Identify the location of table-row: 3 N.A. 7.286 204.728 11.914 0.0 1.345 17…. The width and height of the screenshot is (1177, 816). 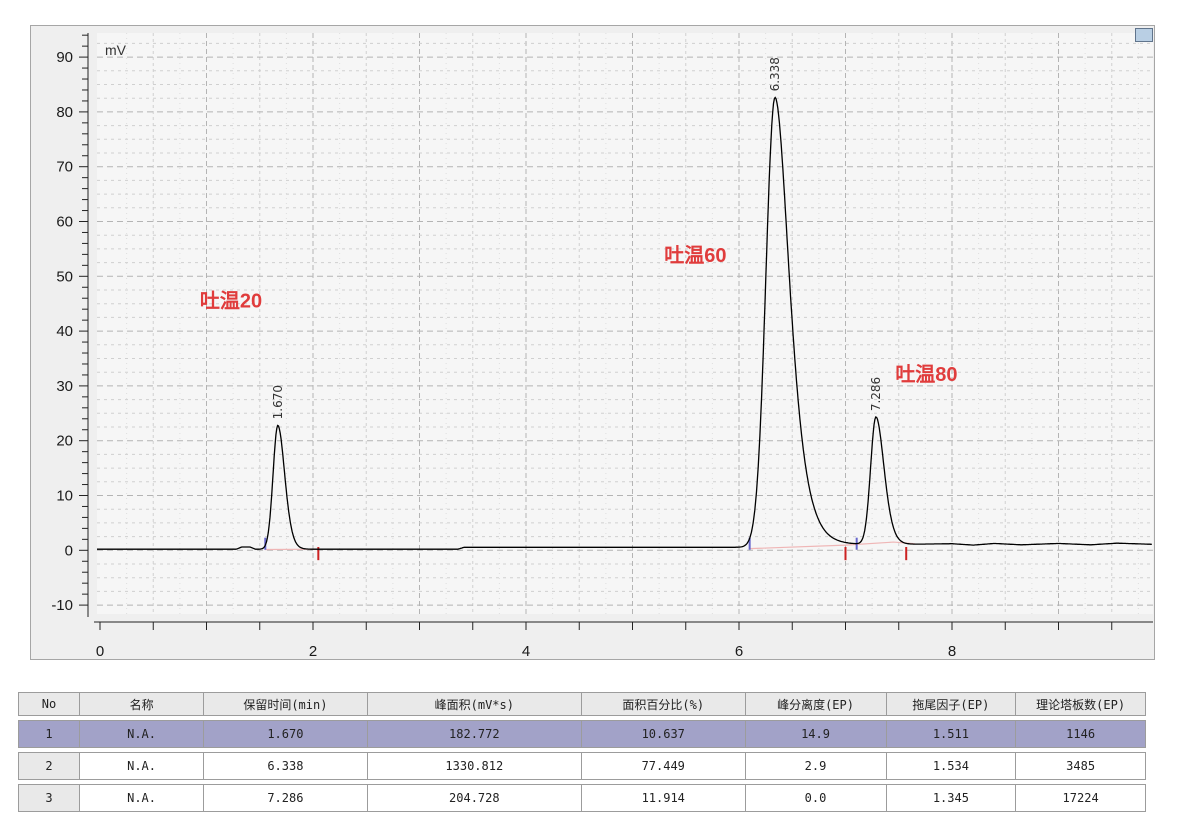
(582, 798).